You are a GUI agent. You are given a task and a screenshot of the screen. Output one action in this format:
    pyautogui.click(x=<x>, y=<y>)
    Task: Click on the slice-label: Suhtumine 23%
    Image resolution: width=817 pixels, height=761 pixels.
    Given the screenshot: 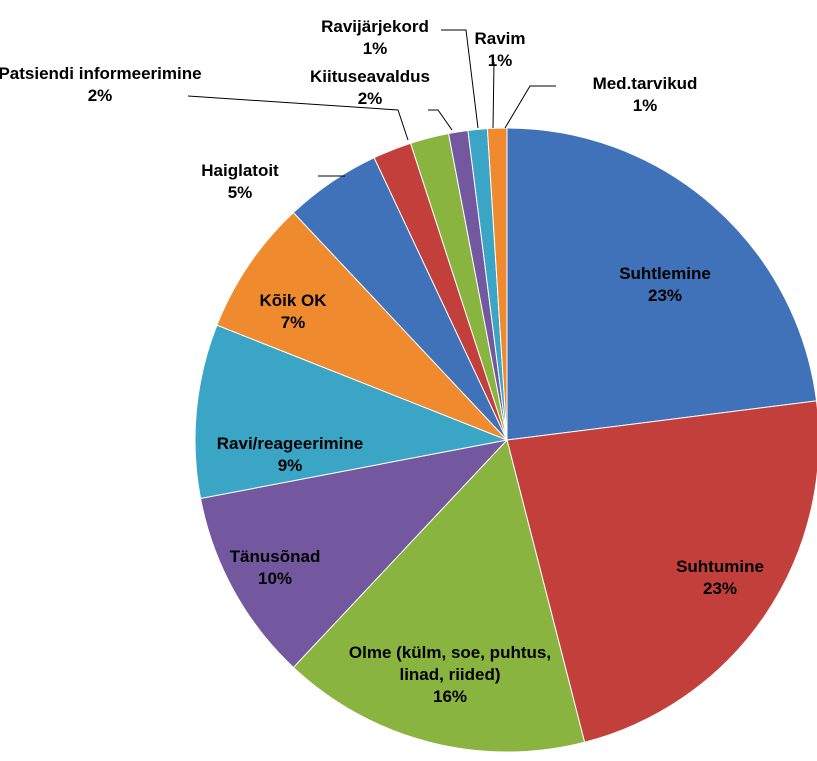 What is the action you would take?
    pyautogui.click(x=718, y=578)
    